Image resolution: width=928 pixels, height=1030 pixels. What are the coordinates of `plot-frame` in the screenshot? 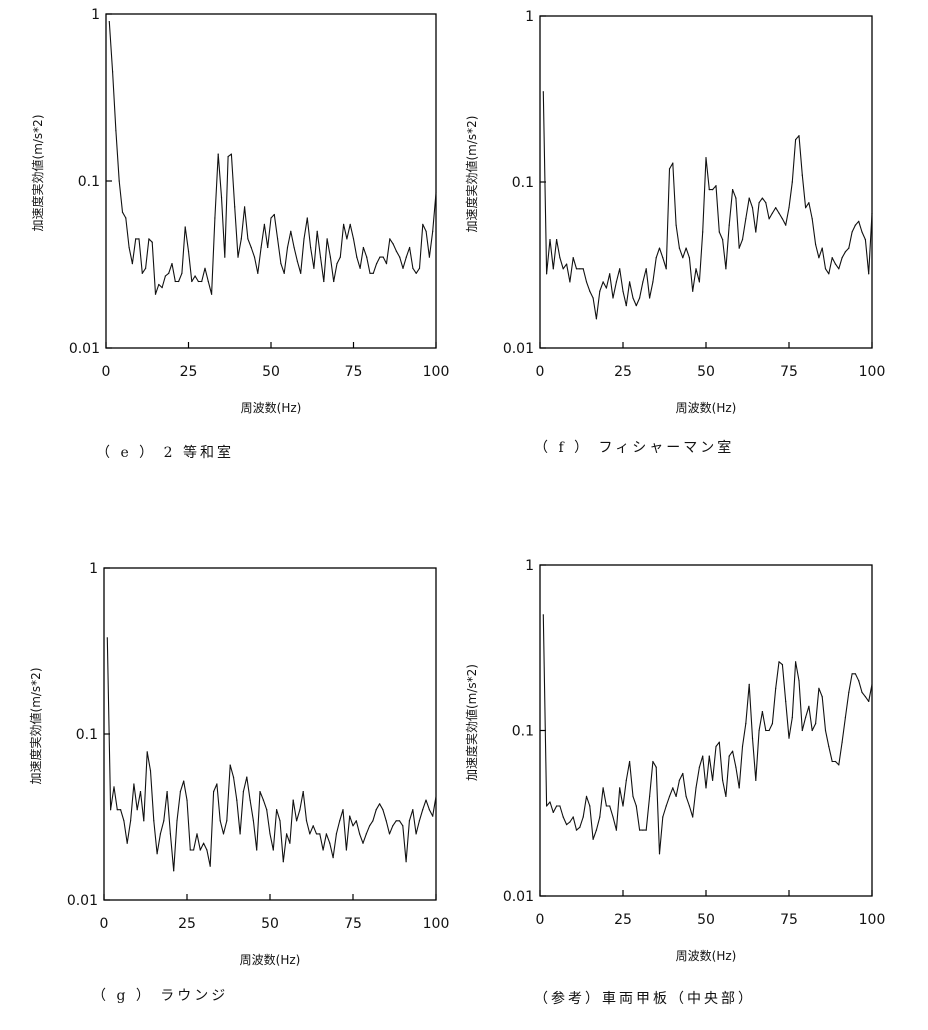 It's located at (706, 182).